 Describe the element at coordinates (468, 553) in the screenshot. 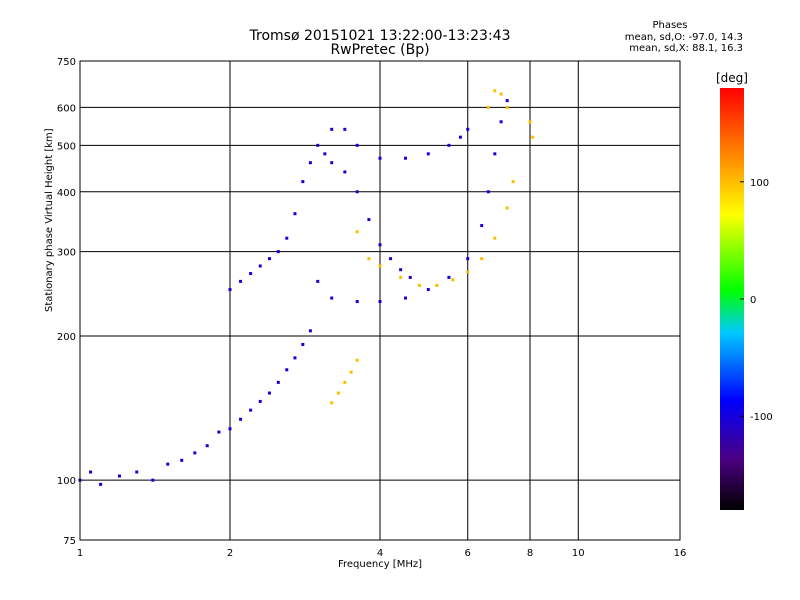

I see `x-tick-label: 6` at that location.